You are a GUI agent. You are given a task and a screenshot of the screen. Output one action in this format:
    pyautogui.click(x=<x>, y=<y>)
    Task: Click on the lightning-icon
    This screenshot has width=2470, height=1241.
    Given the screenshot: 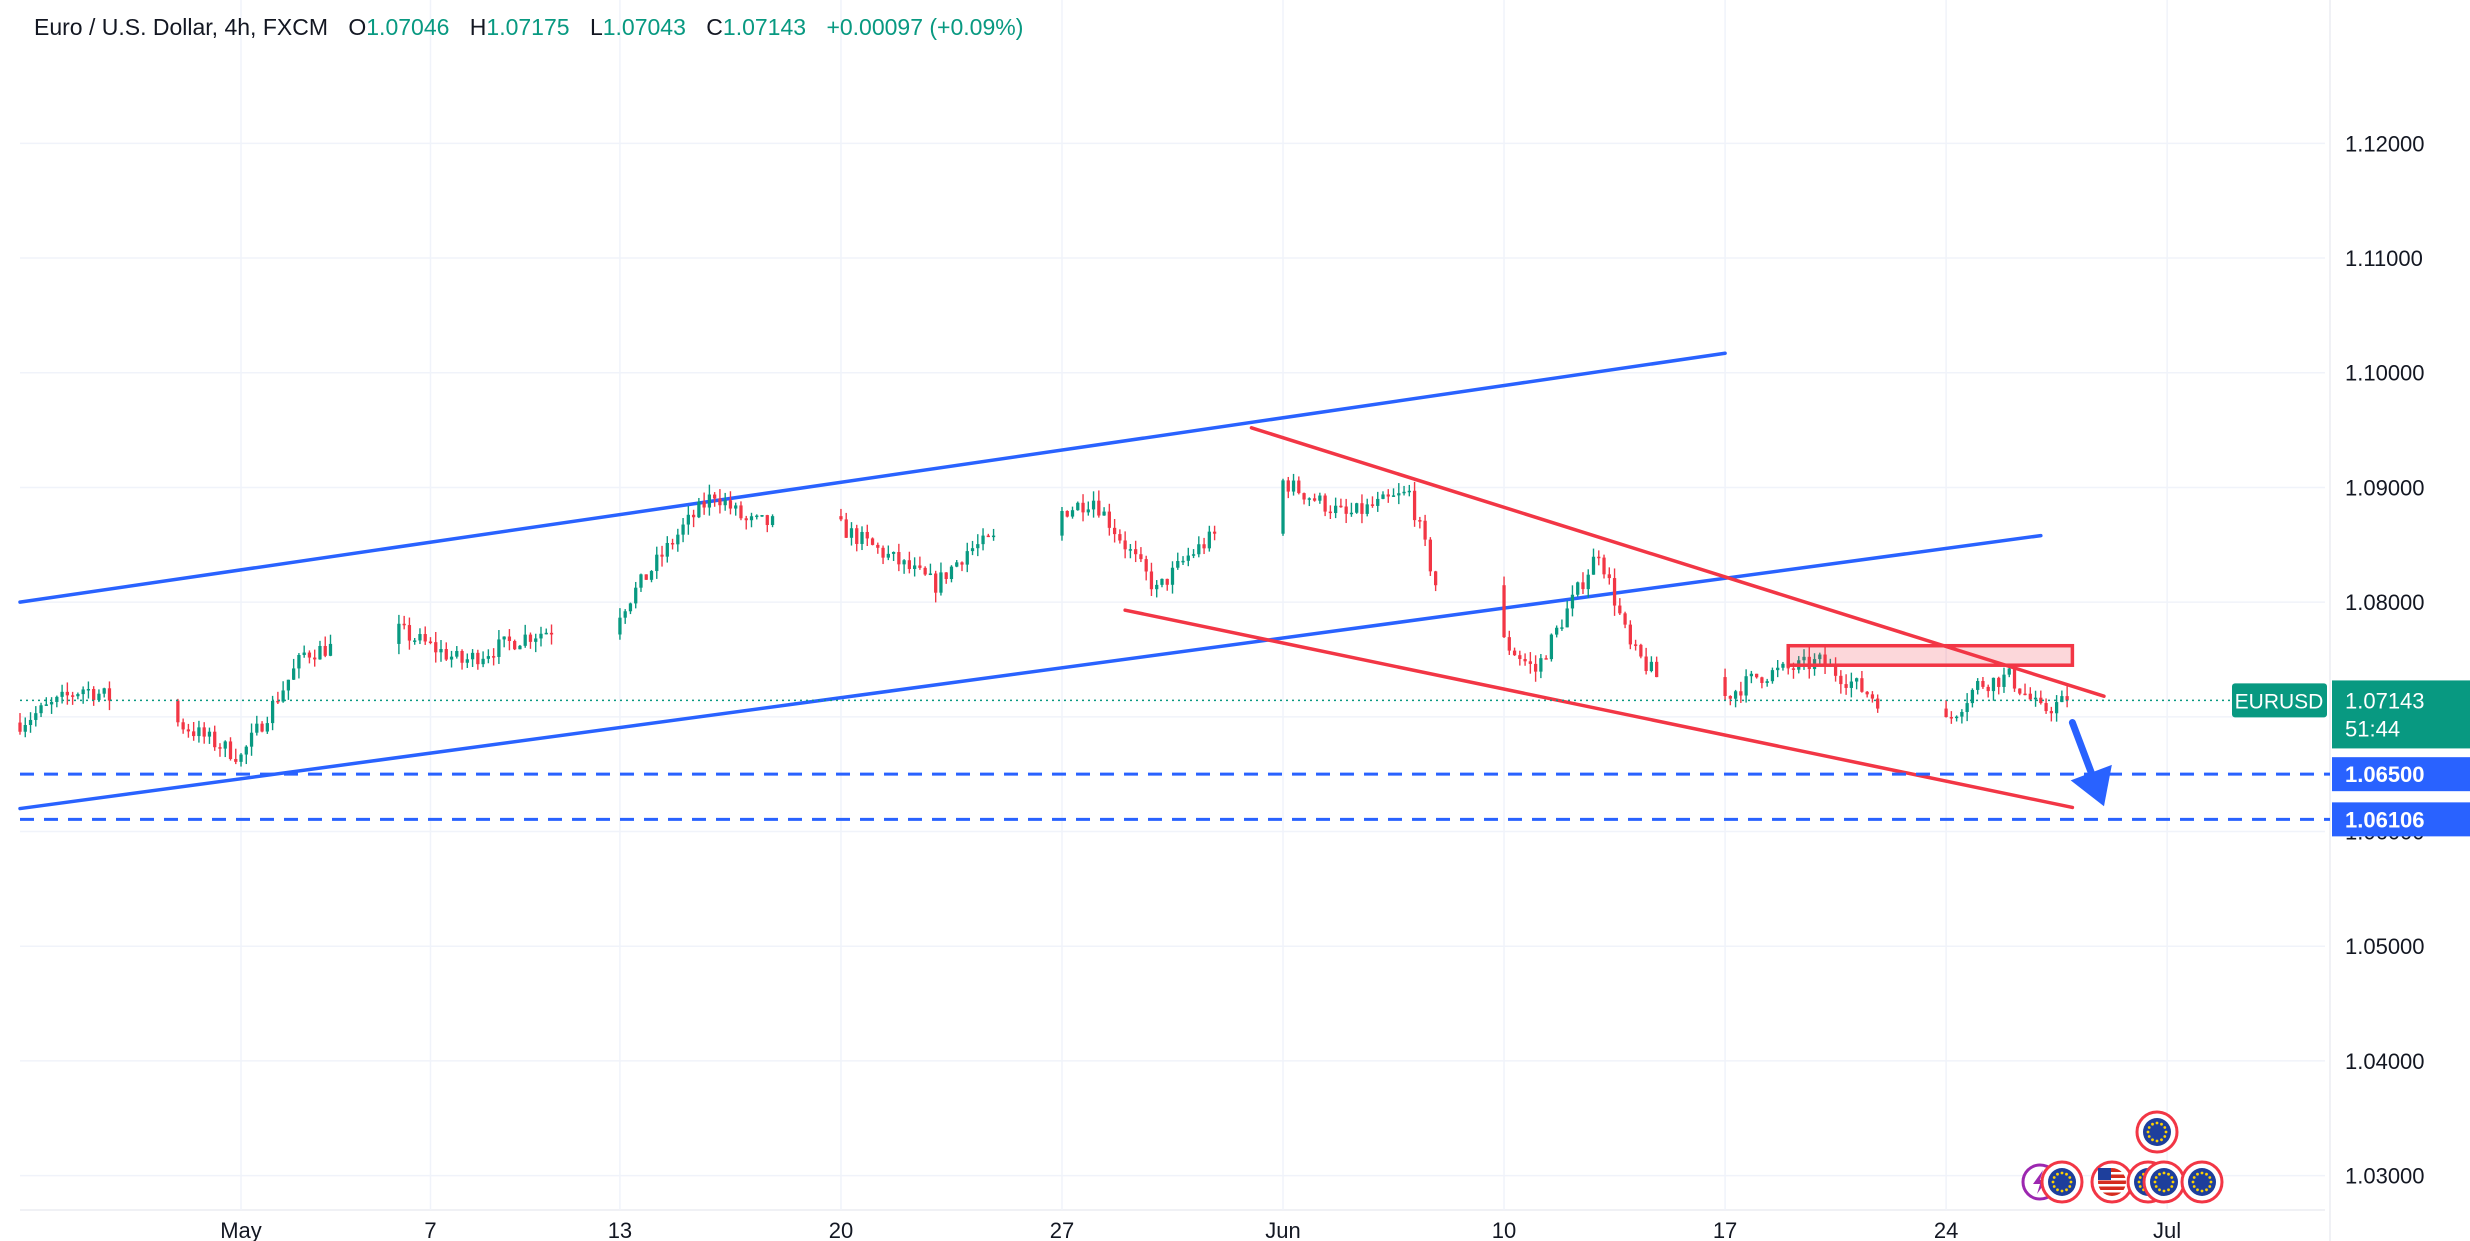 What is the action you would take?
    pyautogui.click(x=2040, y=1182)
    